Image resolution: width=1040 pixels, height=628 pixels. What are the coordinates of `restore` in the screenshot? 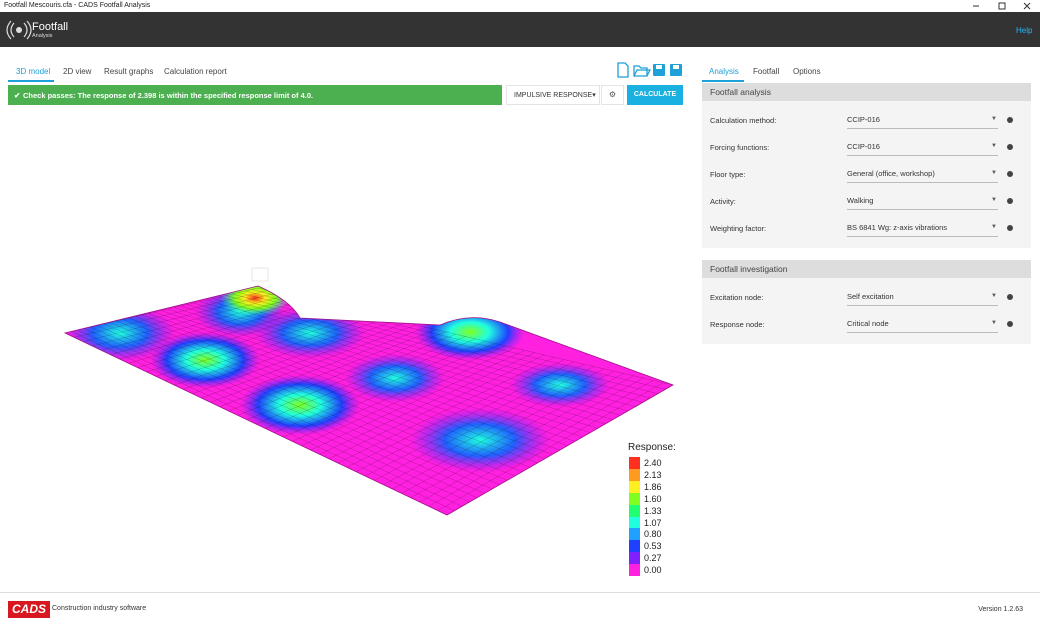 It's located at (1002, 6).